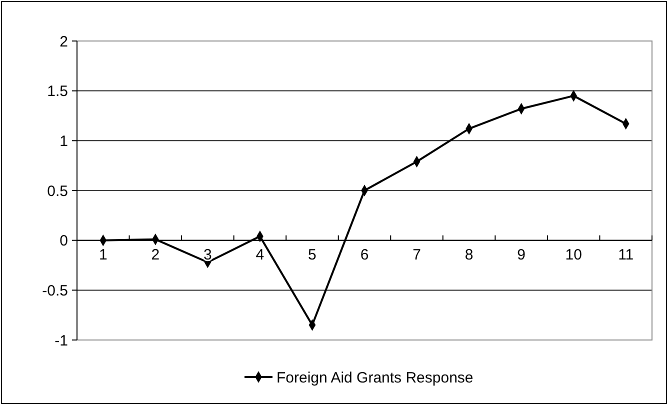  What do you see at coordinates (416, 255) in the screenshot?
I see `x-tick-label: 7` at bounding box center [416, 255].